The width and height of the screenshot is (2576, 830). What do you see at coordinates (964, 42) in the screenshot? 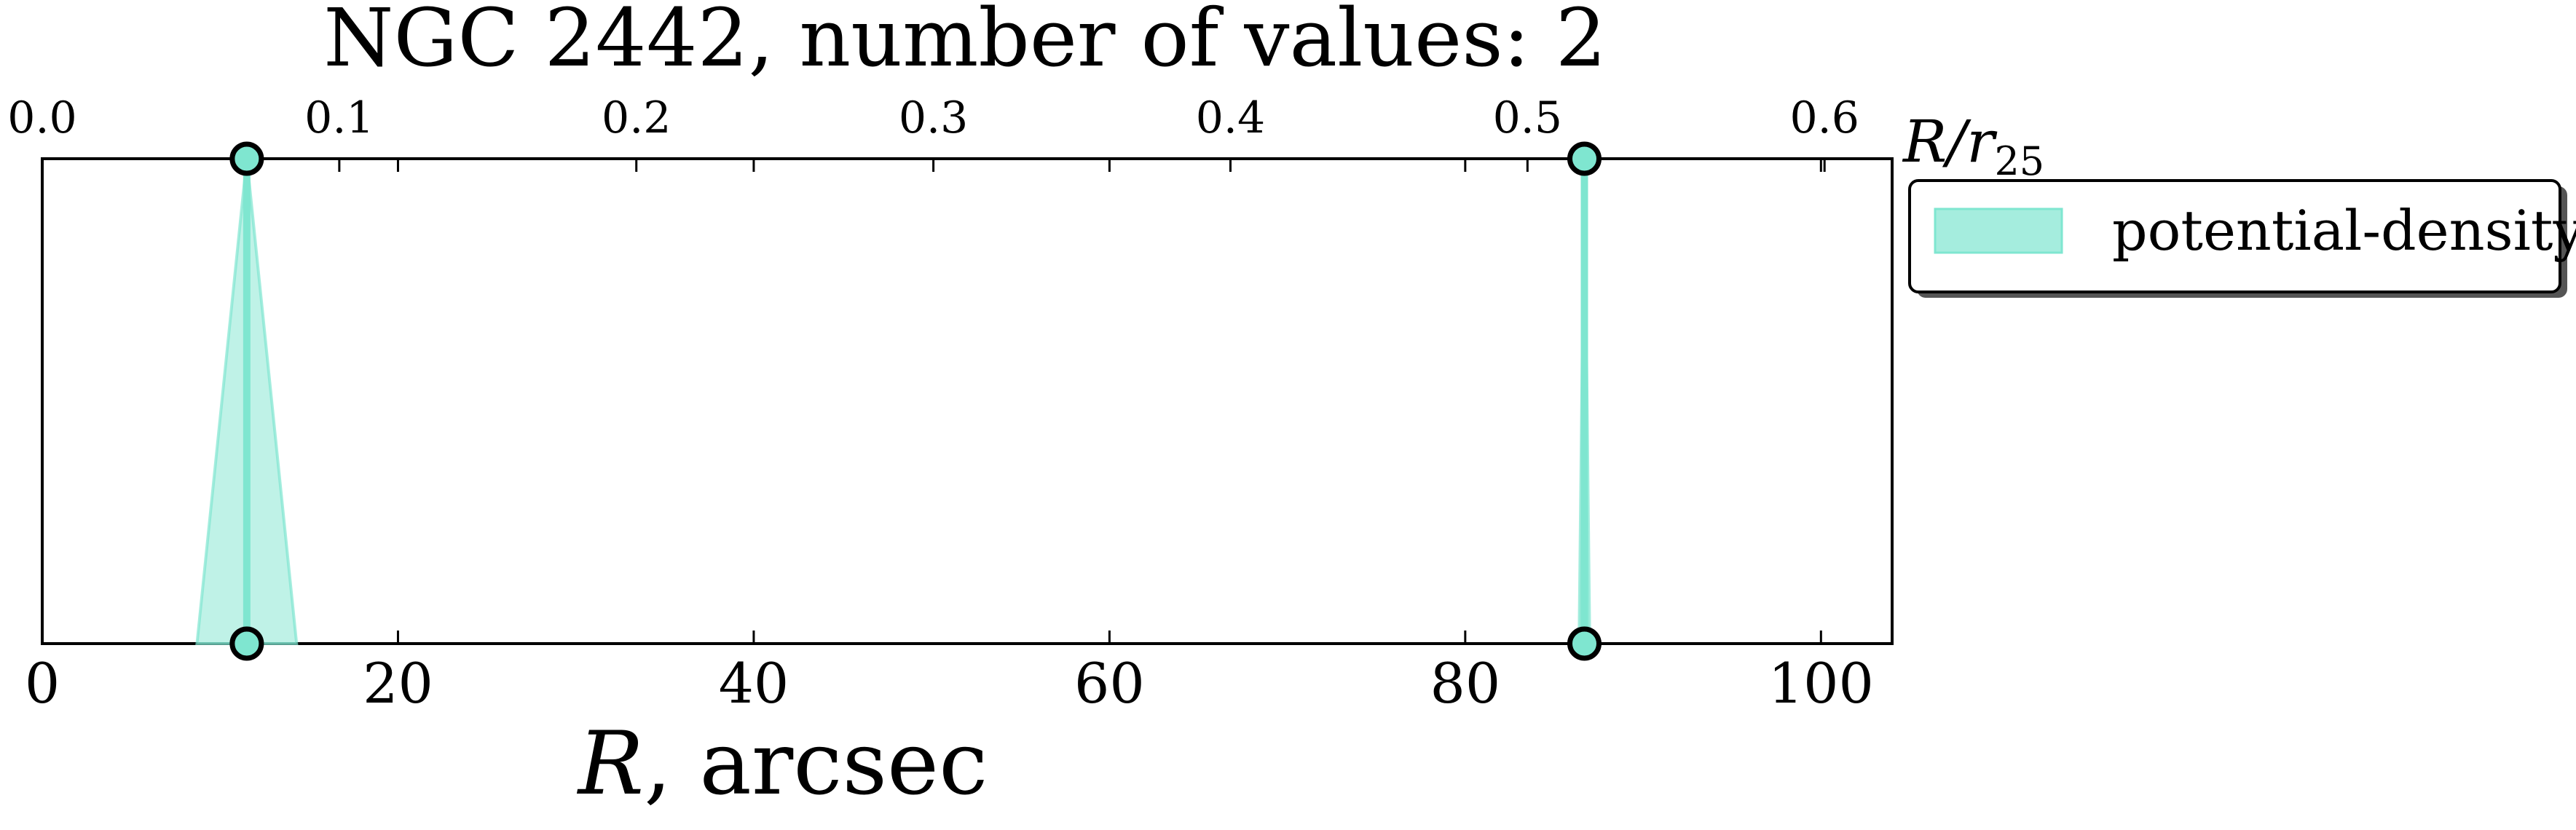
I see `chart-title: NGC 2442, number of values: 2` at bounding box center [964, 42].